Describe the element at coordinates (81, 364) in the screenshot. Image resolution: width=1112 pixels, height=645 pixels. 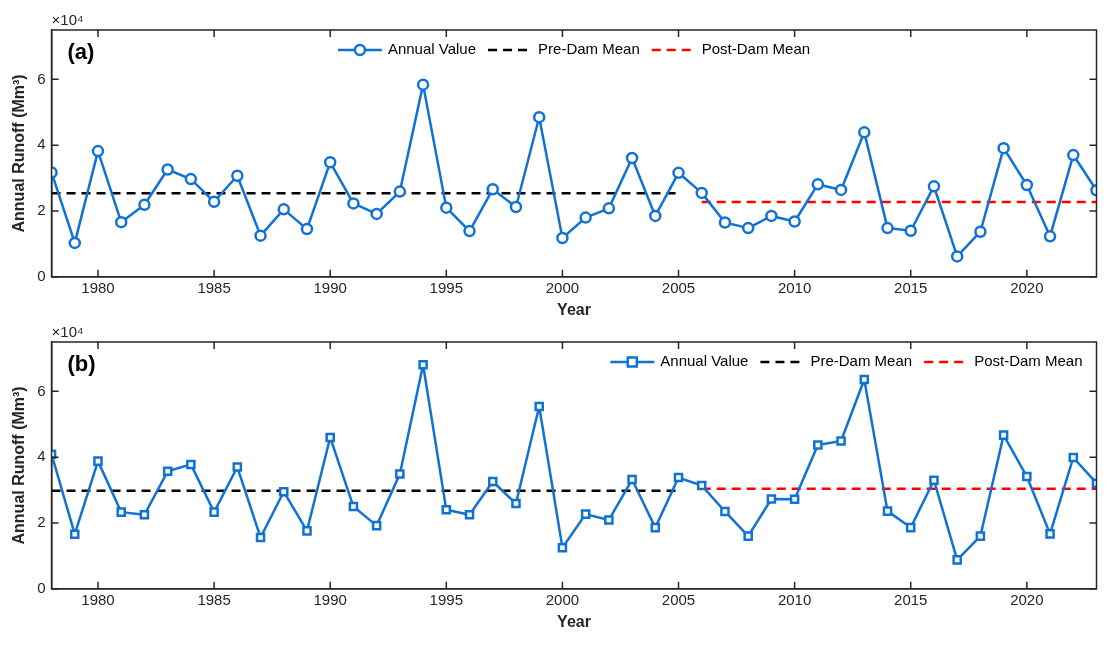
I see `annotation: (b)` at that location.